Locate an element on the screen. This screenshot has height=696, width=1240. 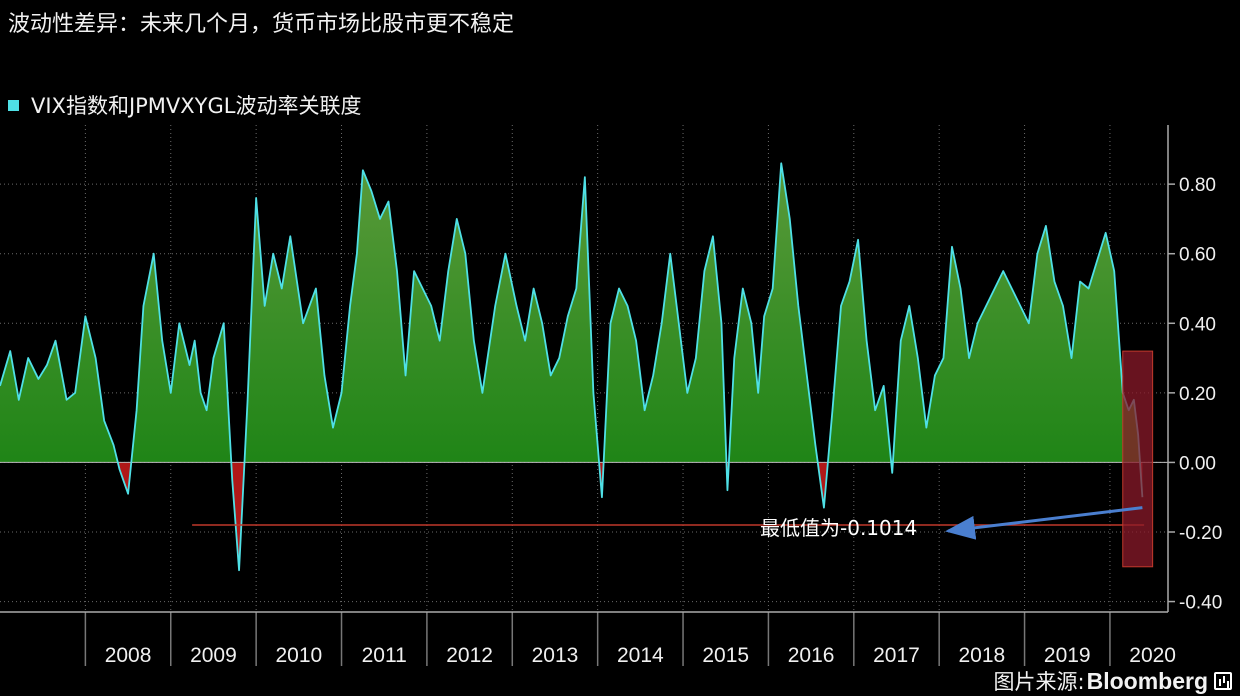
chart-title: 波动性差异：未来几个月，货币市场比股市更不稳定 is located at coordinates (261, 24).